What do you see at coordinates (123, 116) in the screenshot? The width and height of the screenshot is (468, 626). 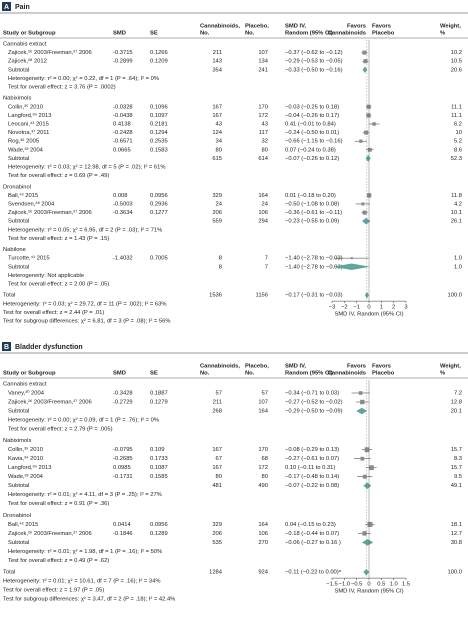 I see `smd-value: -0.0438` at bounding box center [123, 116].